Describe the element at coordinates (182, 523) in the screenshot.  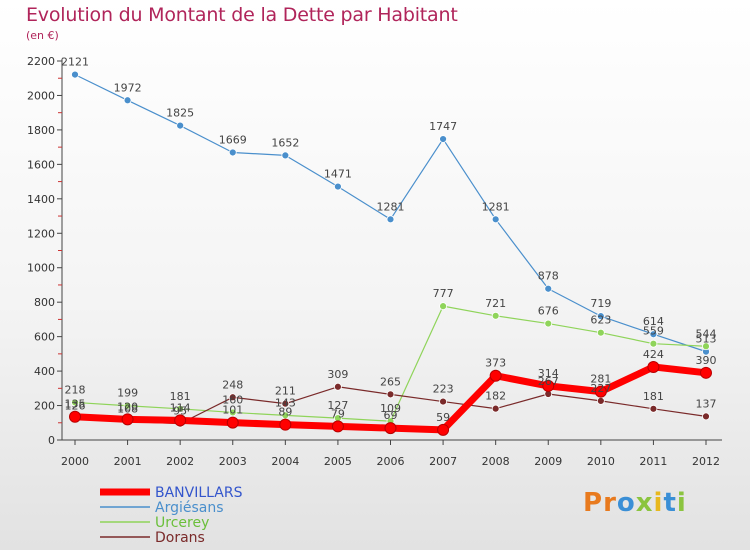
I see `legend-label: Urcerey` at that location.